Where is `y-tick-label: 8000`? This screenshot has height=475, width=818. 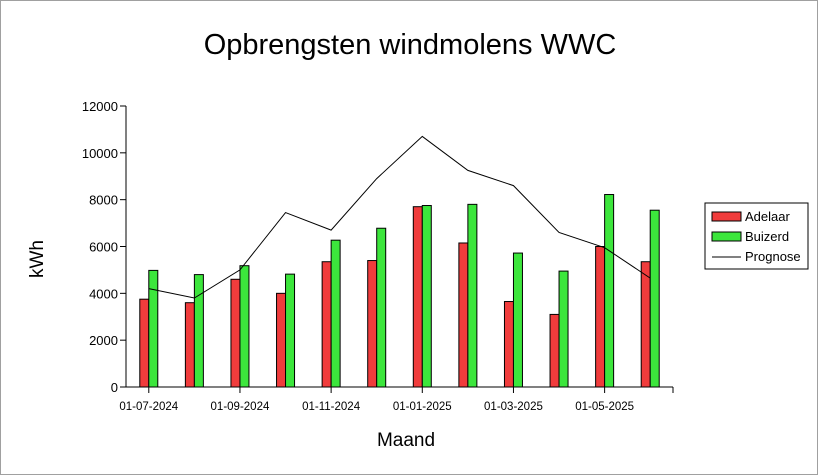 y-tick-label: 8000 is located at coordinates (103, 200).